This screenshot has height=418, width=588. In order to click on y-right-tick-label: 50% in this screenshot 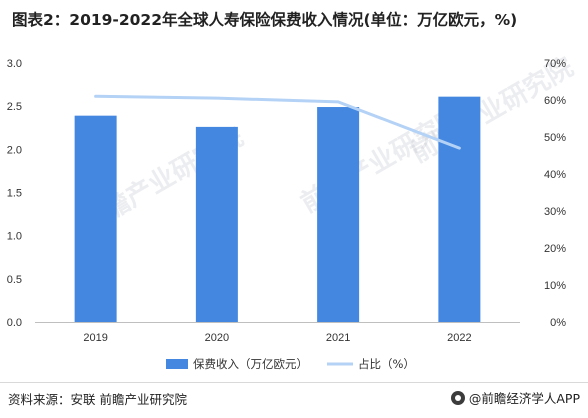, I will do `click(555, 138)`.